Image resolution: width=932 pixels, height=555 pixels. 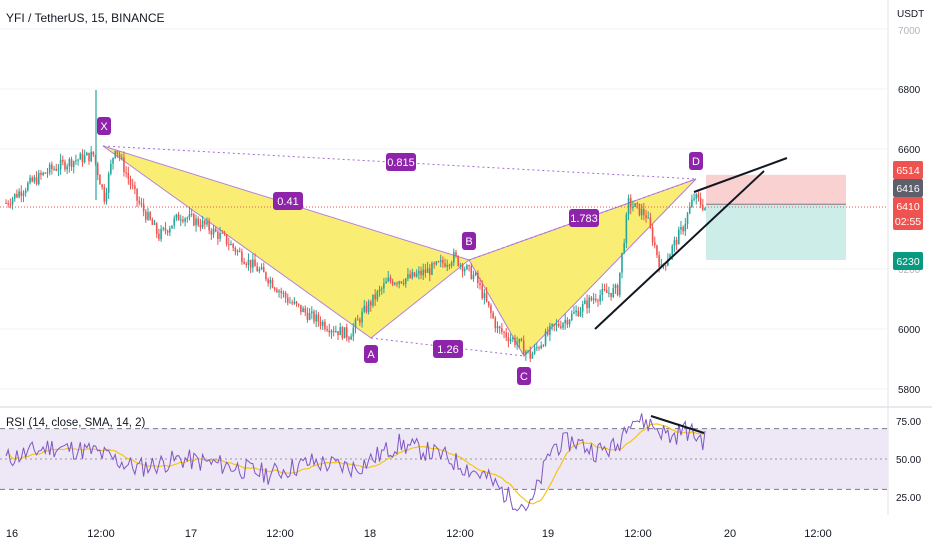 I want to click on entry-price-badge: 6416, so click(x=908, y=188).